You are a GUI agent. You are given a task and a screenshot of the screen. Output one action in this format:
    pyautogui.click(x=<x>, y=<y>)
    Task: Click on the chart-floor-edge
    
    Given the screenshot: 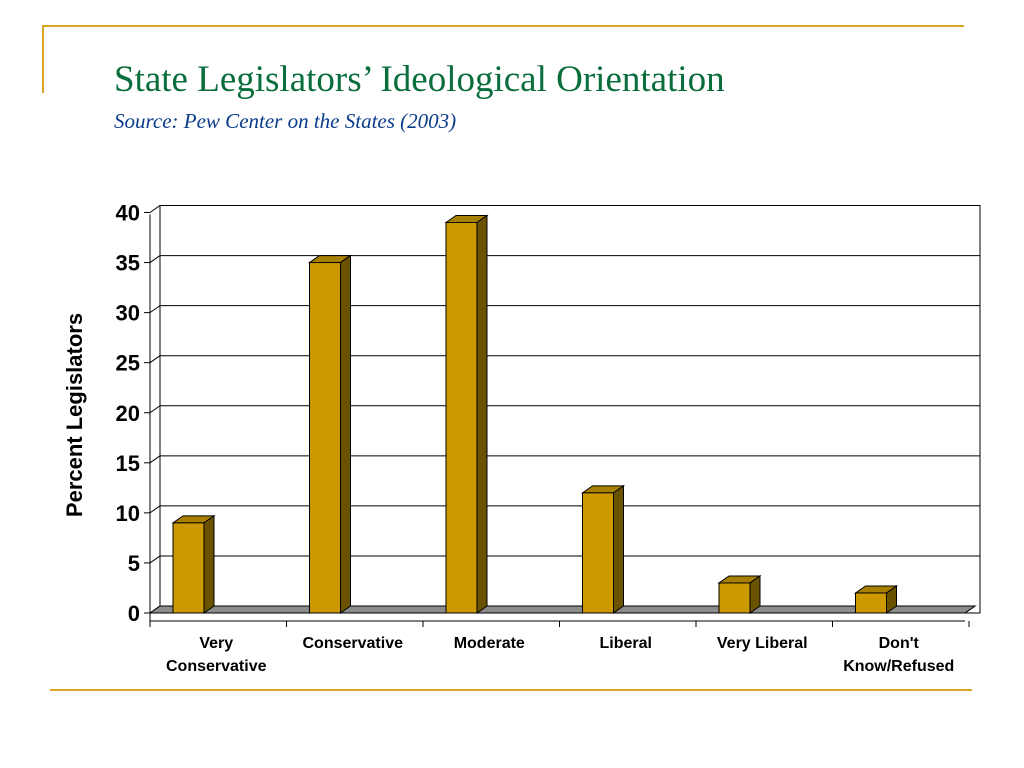 What is the action you would take?
    pyautogui.click(x=562, y=609)
    